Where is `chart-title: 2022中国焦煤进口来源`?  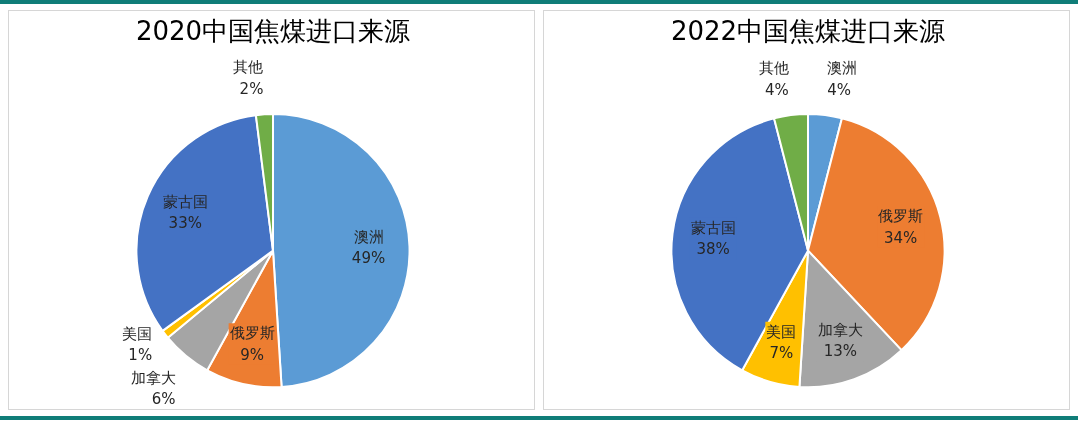 chart-title: 2022中国焦煤进口来源 is located at coordinates (808, 30).